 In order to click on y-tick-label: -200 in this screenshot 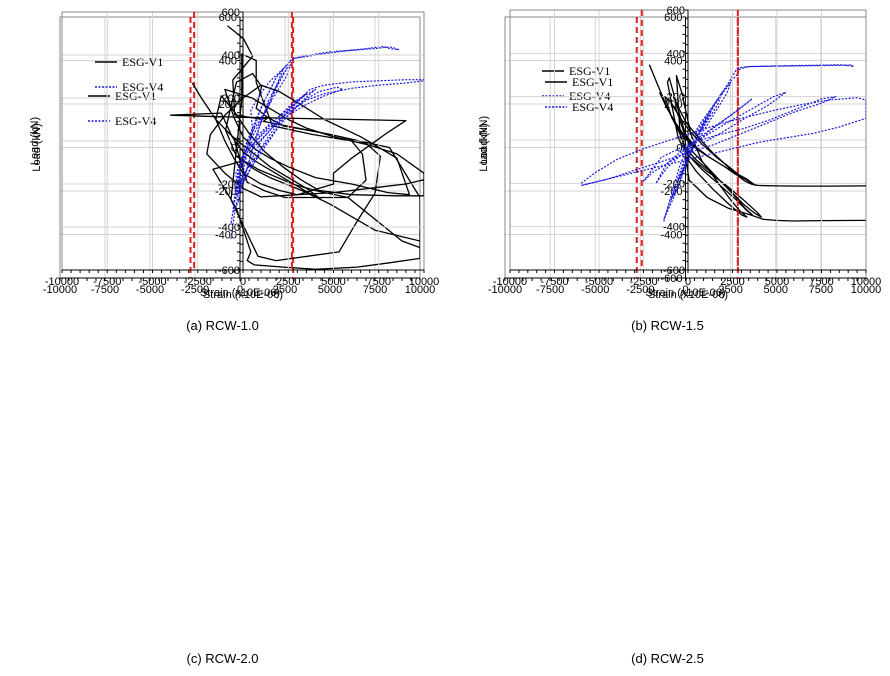, I will do `click(674, 184)`.